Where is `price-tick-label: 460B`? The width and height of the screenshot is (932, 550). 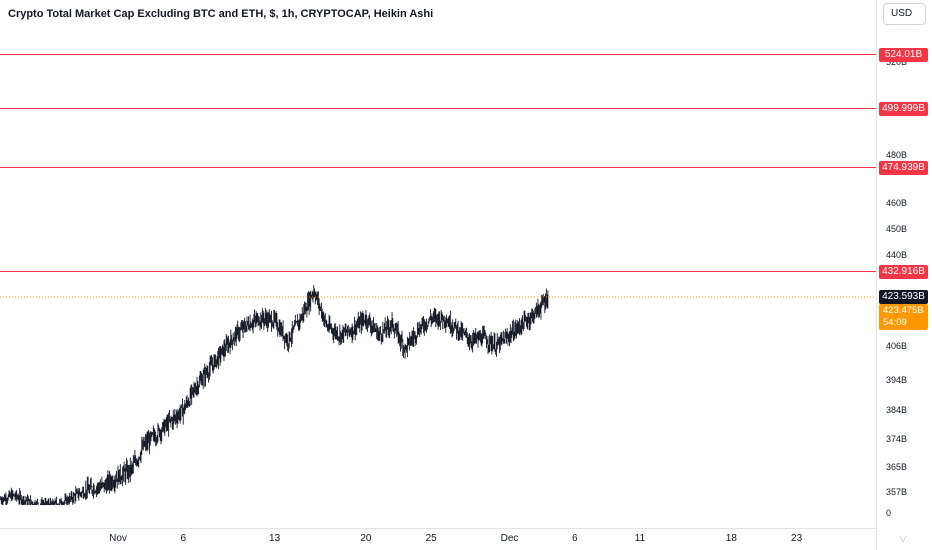
price-tick-label: 460B is located at coordinates (897, 203).